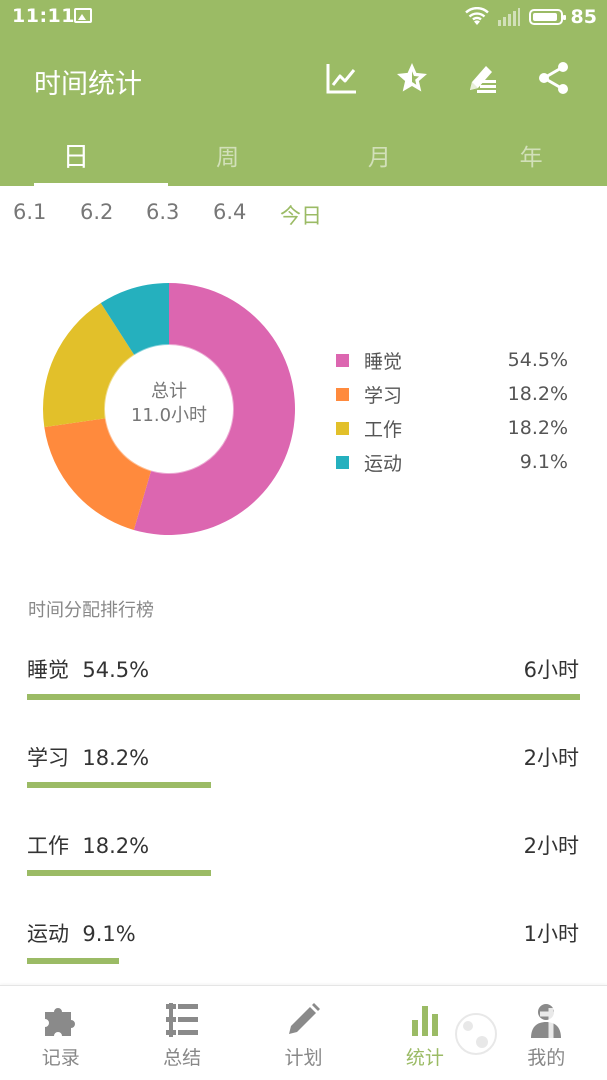 The width and height of the screenshot is (607, 1080). I want to click on favorite-button, so click(412, 78).